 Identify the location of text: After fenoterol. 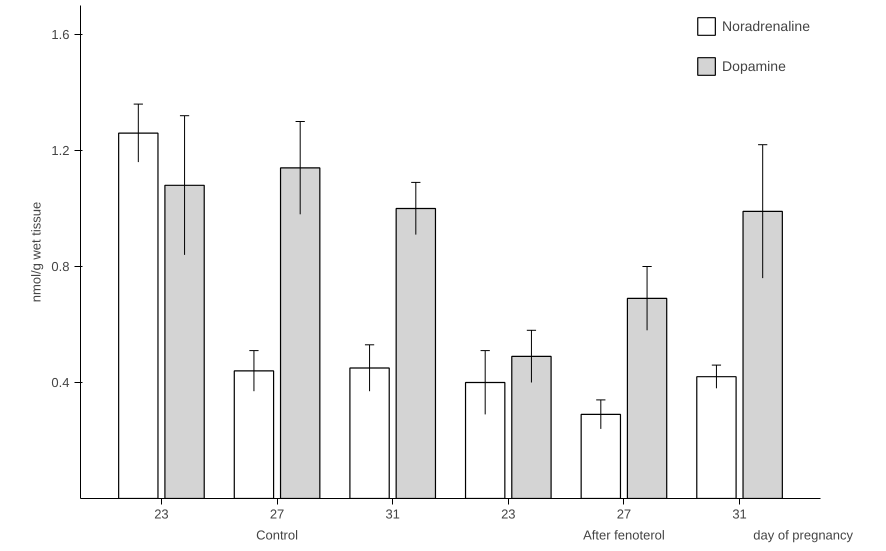
(624, 535).